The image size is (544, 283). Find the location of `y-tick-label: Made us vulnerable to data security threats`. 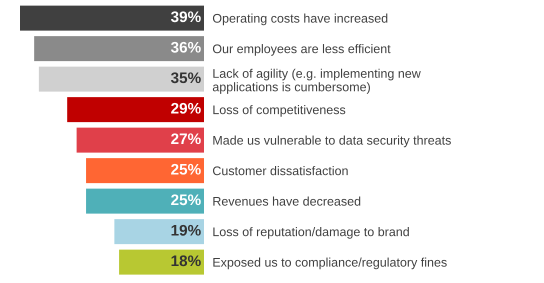

y-tick-label: Made us vulnerable to data security threats is located at coordinates (332, 142).